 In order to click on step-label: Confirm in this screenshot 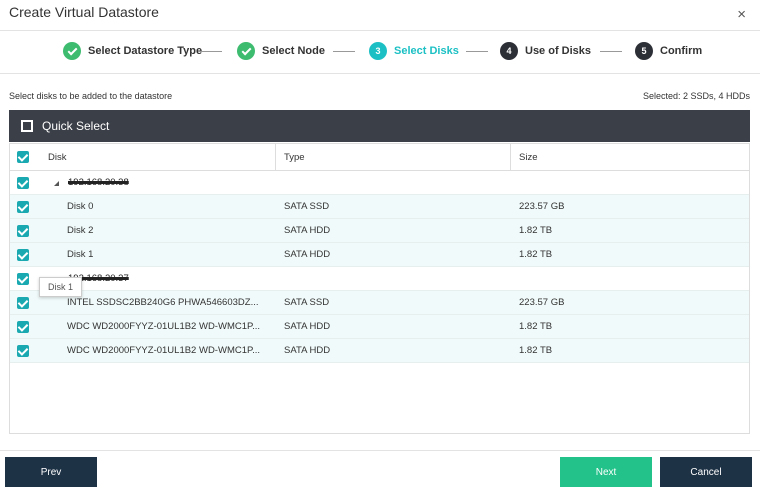, I will do `click(681, 51)`.